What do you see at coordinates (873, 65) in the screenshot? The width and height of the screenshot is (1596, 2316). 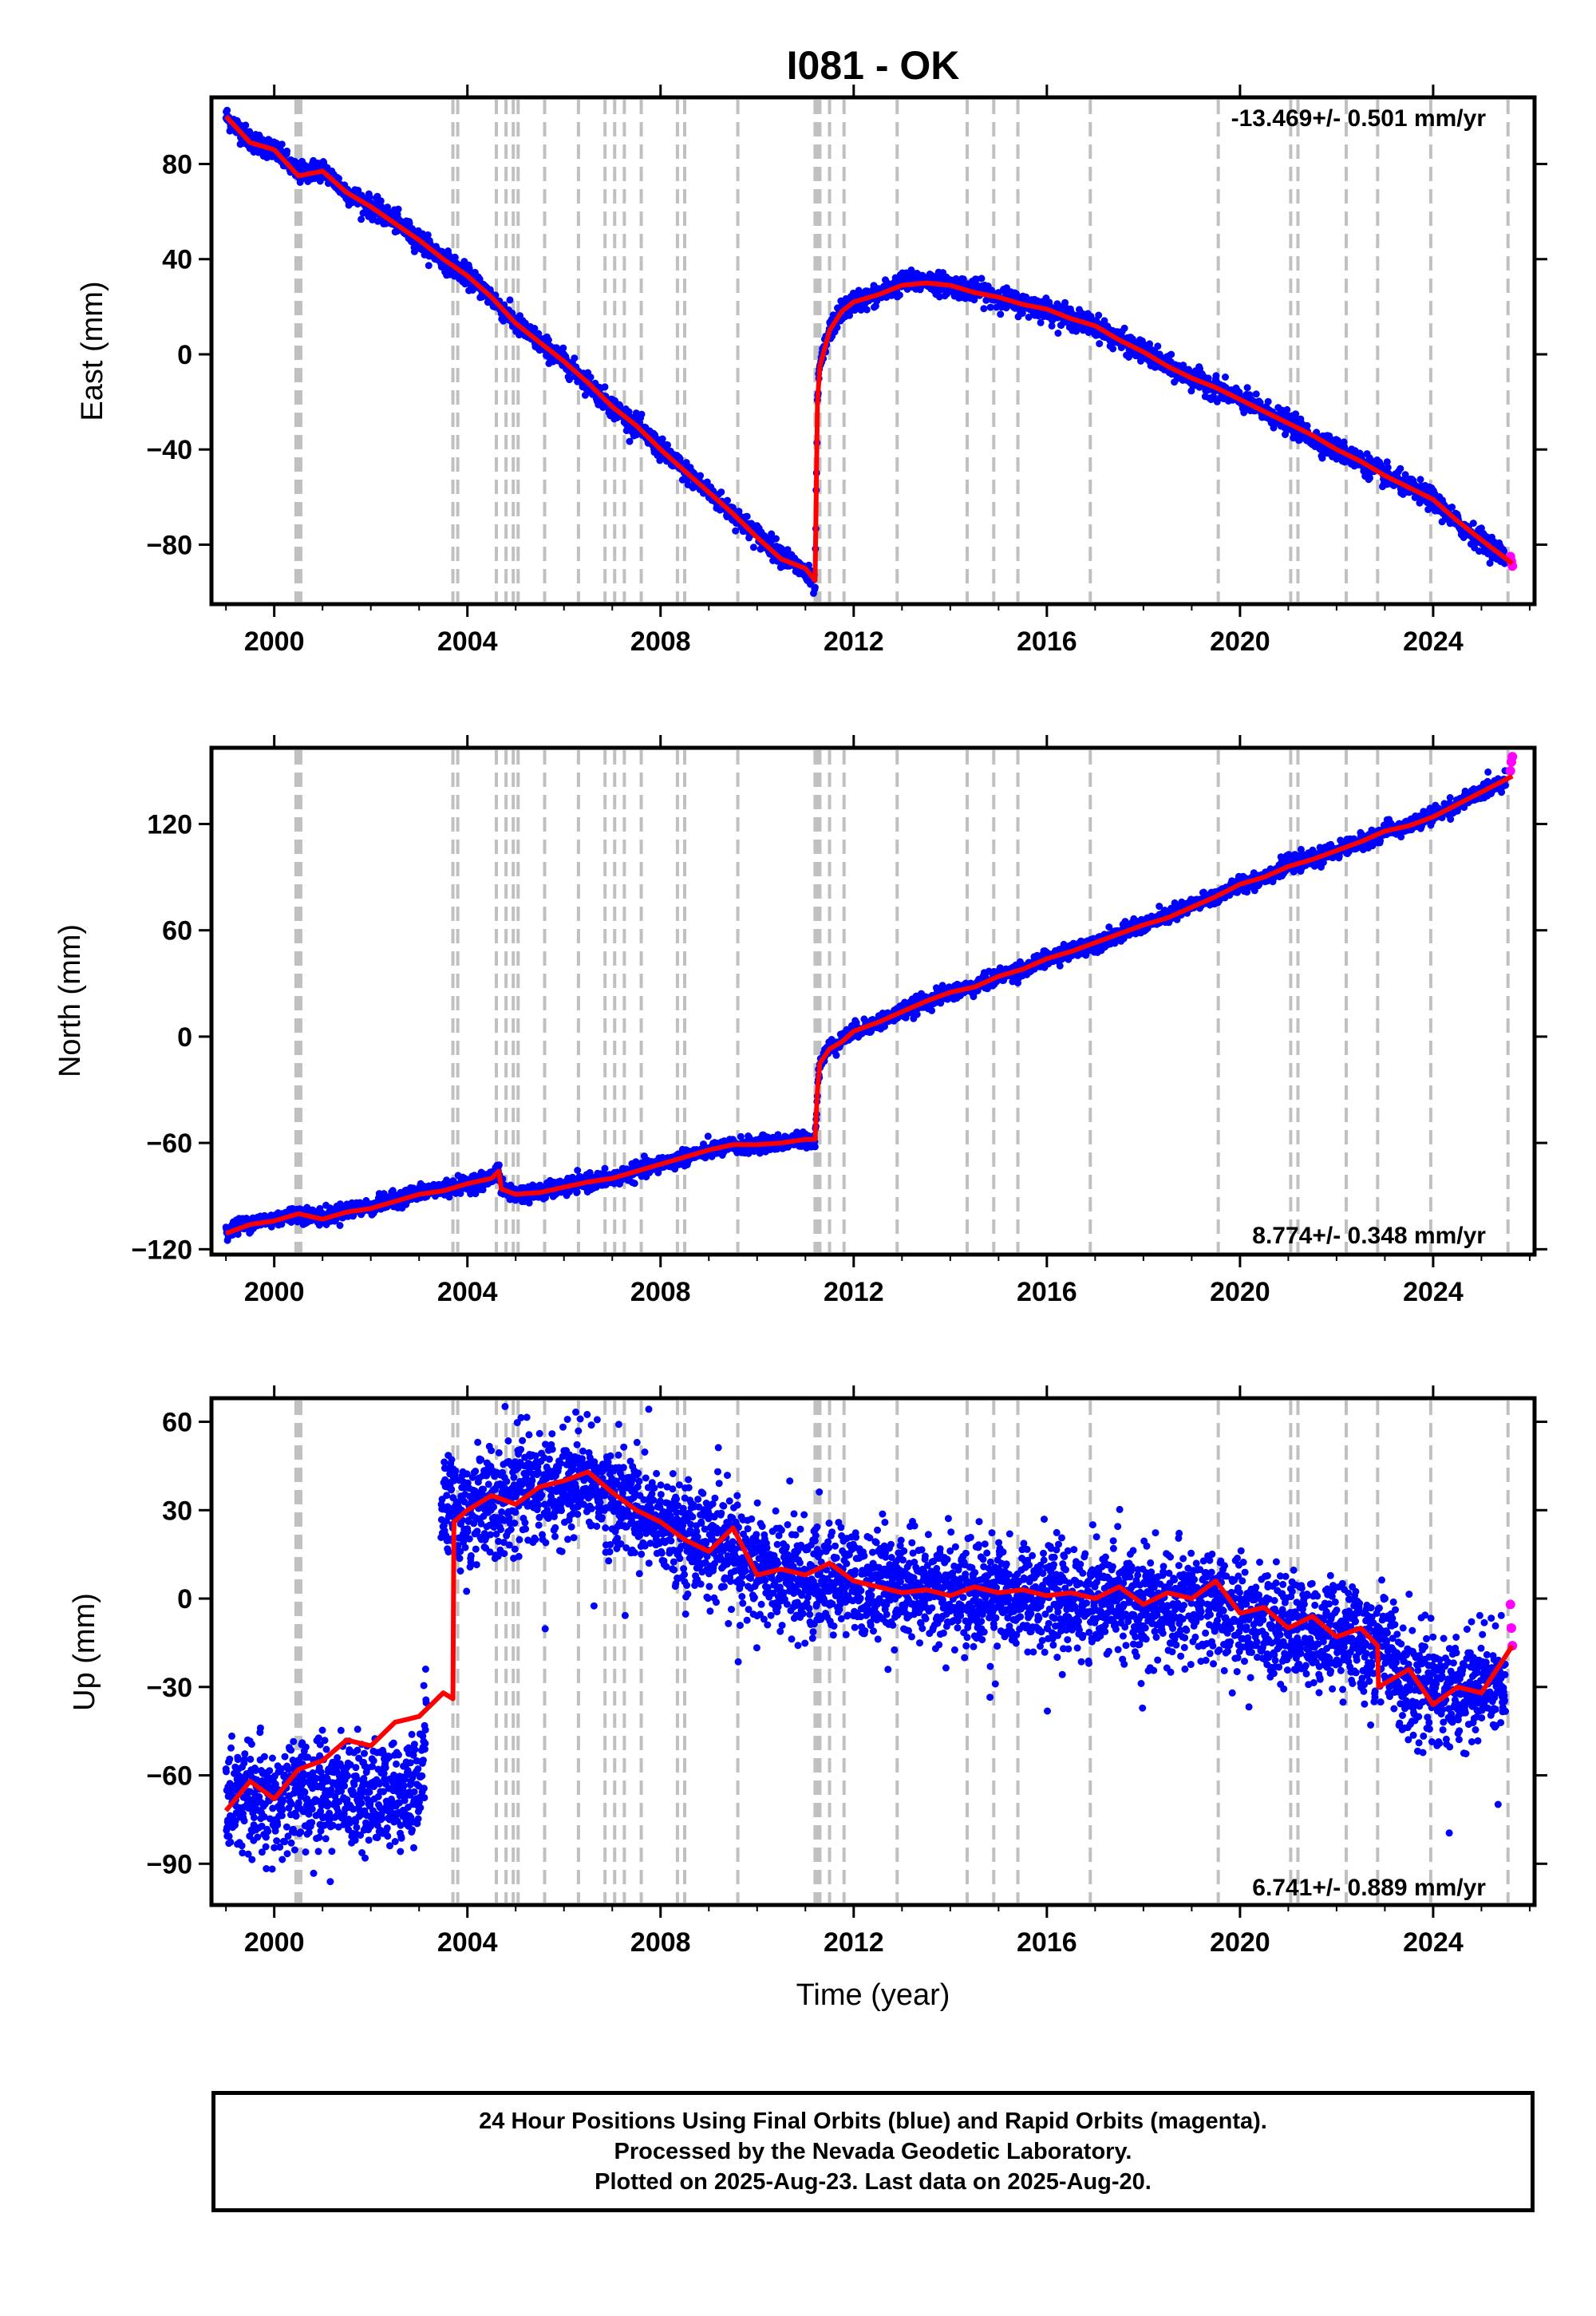 I see `figure-title: I081 - OK` at bounding box center [873, 65].